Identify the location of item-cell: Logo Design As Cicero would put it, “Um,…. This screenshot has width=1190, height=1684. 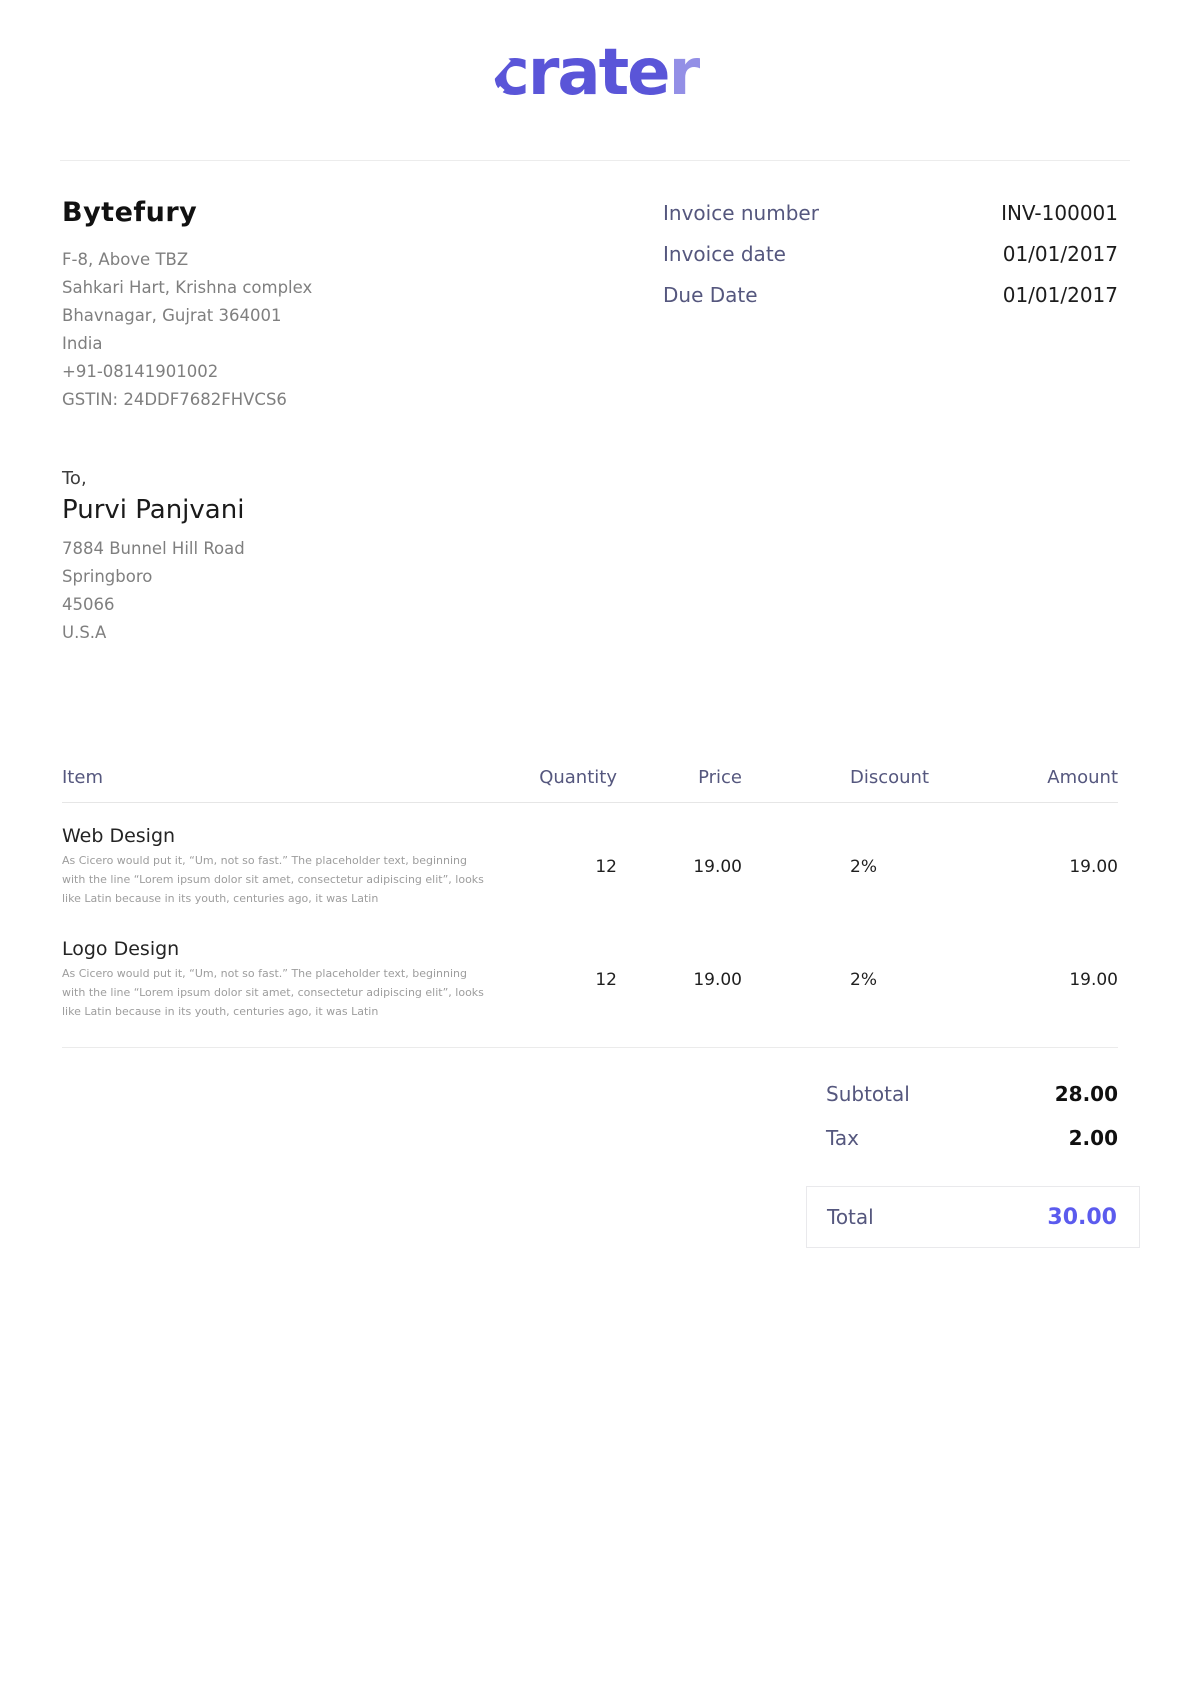
(294, 979).